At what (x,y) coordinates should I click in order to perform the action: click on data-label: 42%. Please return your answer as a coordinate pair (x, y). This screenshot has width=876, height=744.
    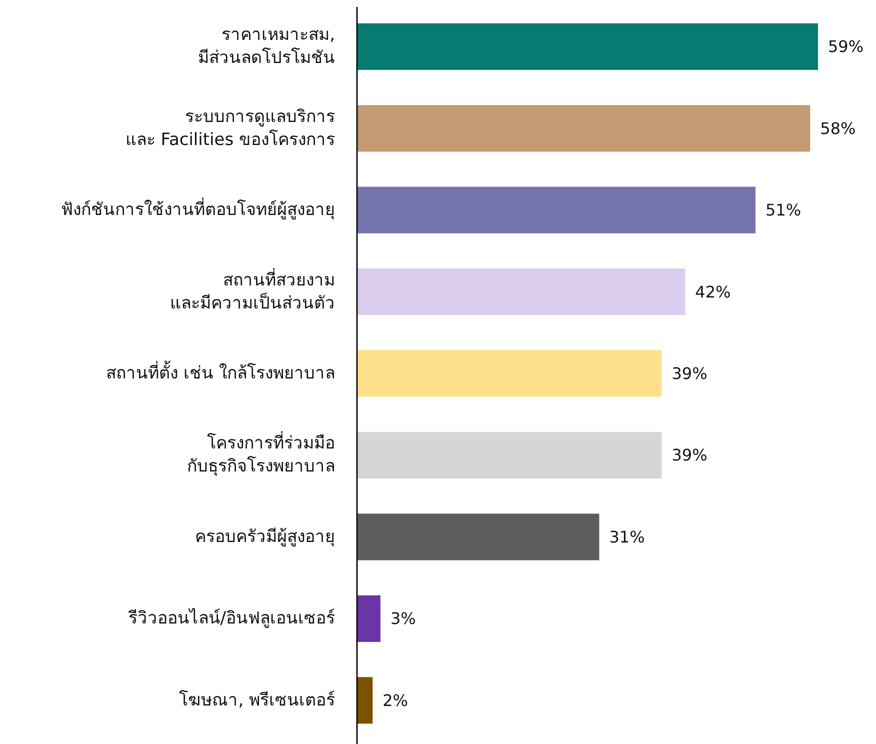
    Looking at the image, I should click on (713, 292).